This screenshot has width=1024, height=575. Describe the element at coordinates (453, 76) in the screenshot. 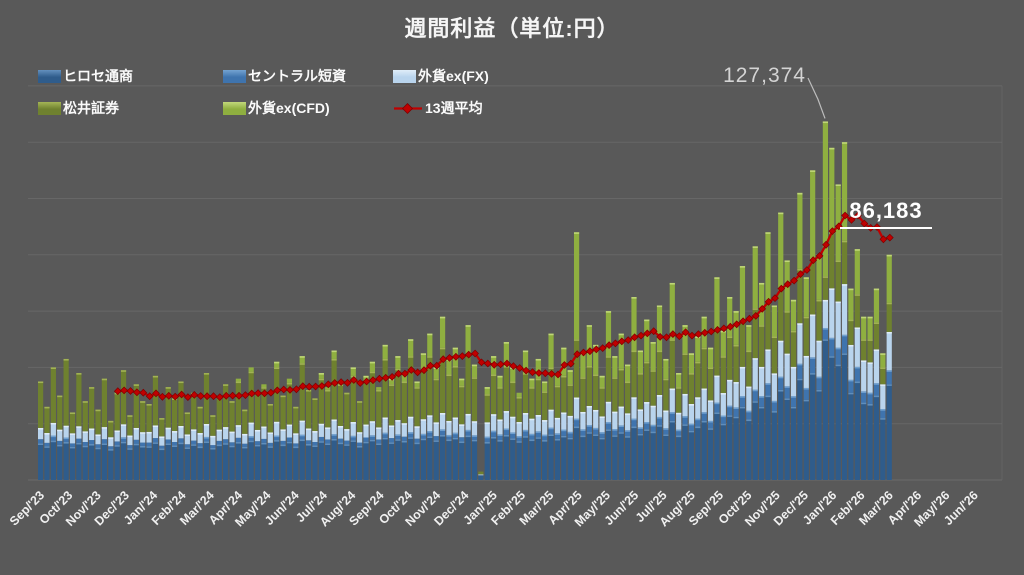

I see `legend-label: 外貨ex(FX)` at that location.